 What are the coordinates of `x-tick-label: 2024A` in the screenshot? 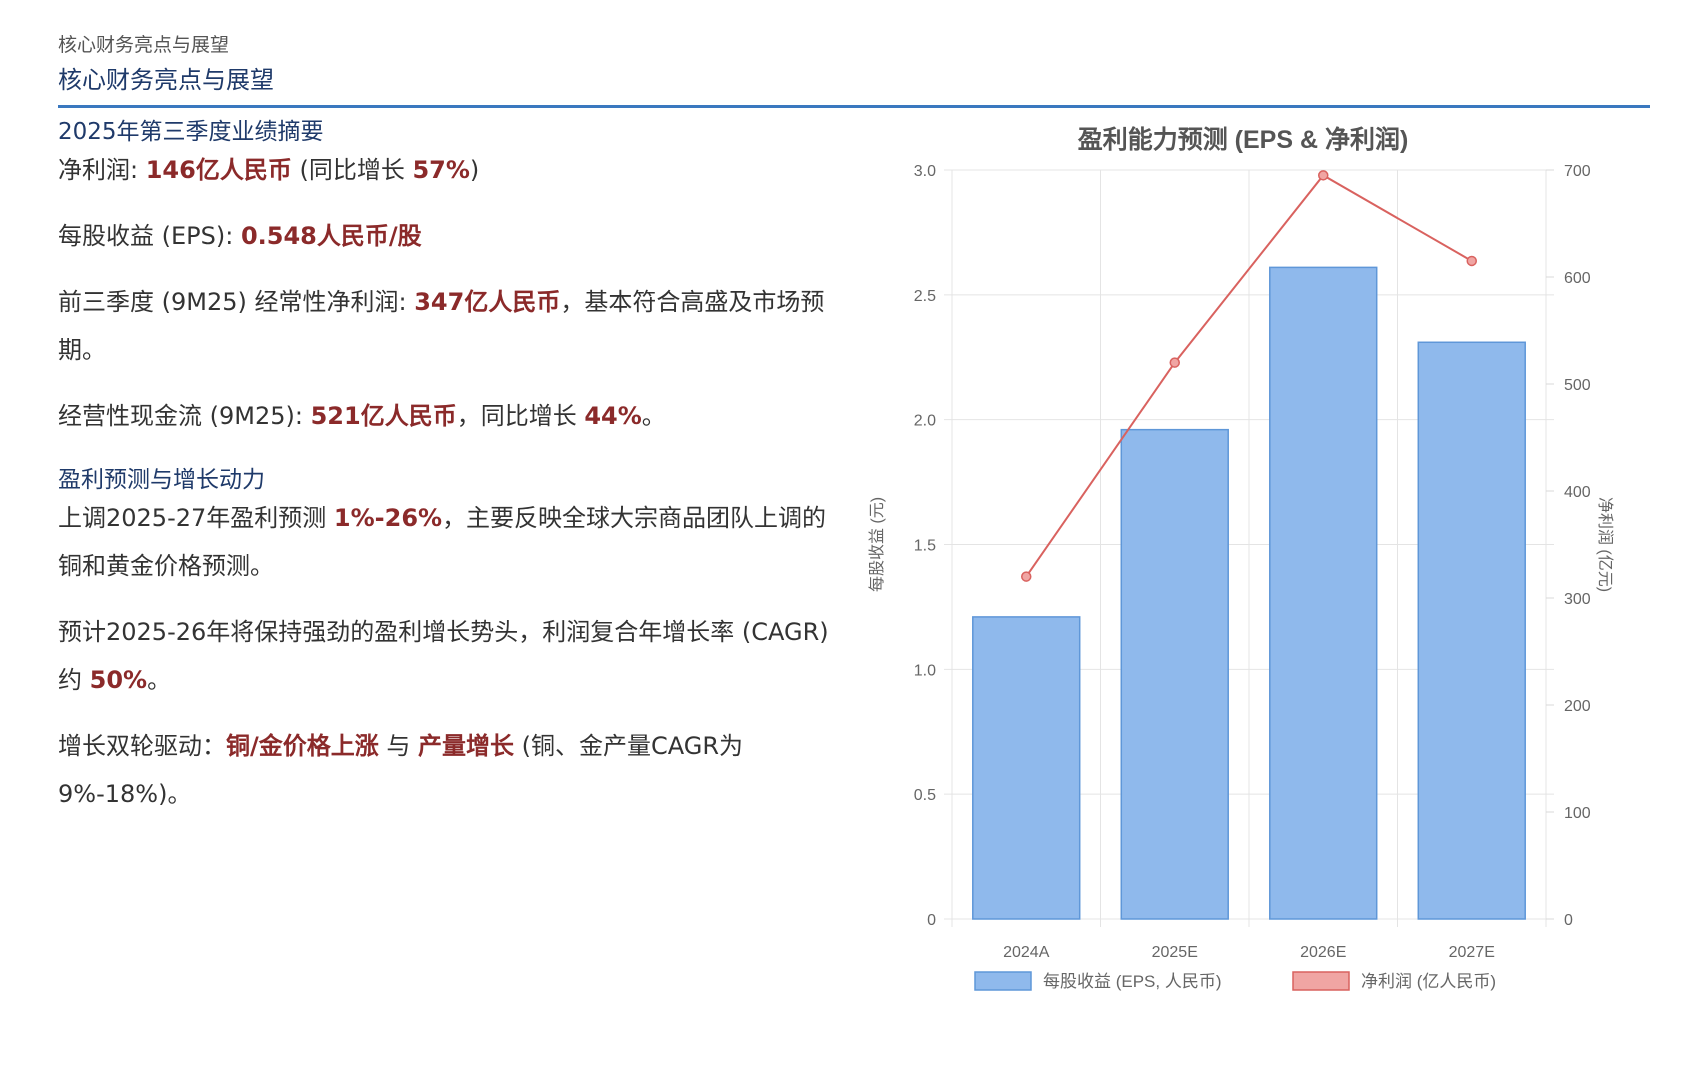 It's located at (1026, 952).